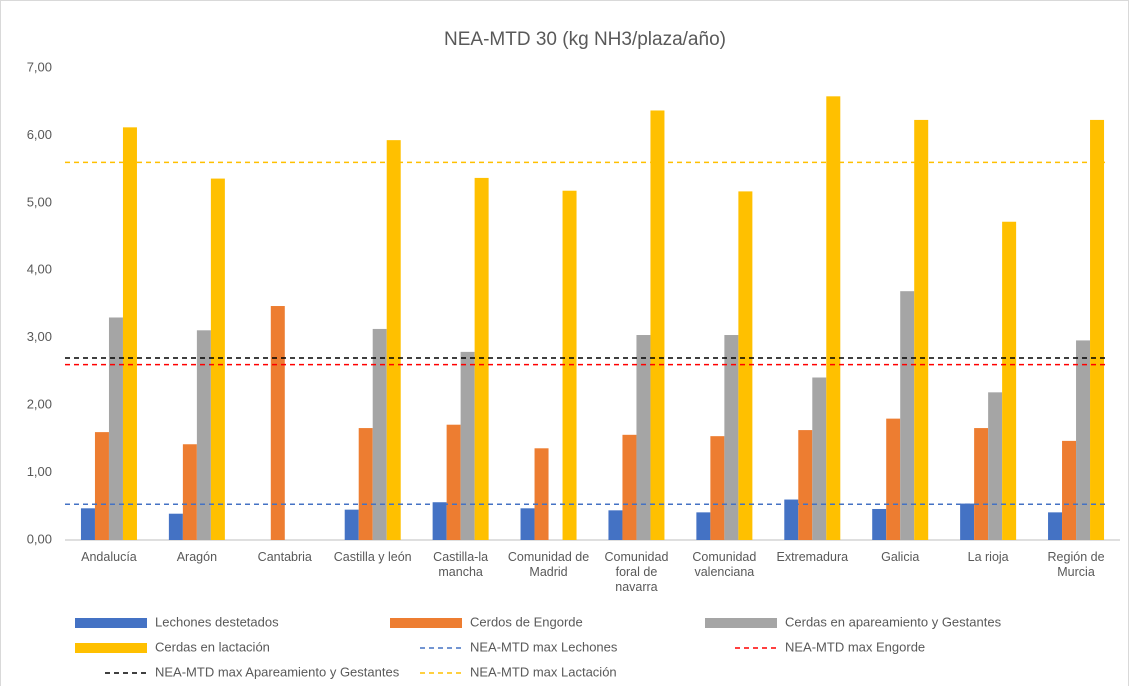 The height and width of the screenshot is (686, 1129). I want to click on chart-title: NEA-MTD 30 (kg NH3/plaza/año), so click(585, 39).